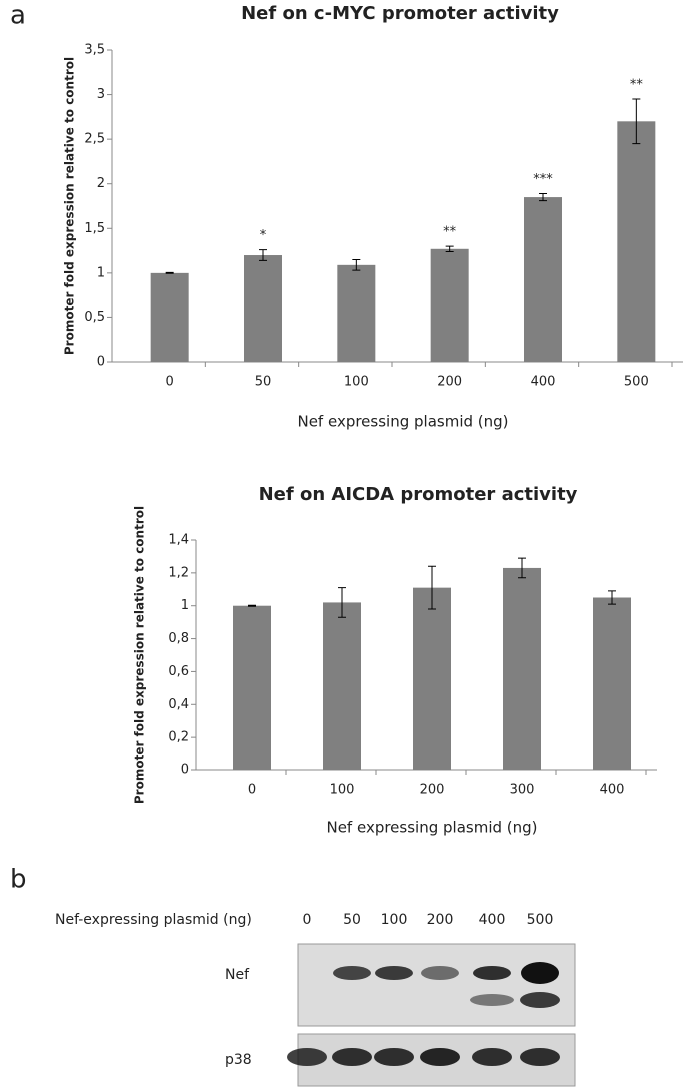 This screenshot has height=1089, width=685. I want to click on lane-label: 500, so click(540, 920).